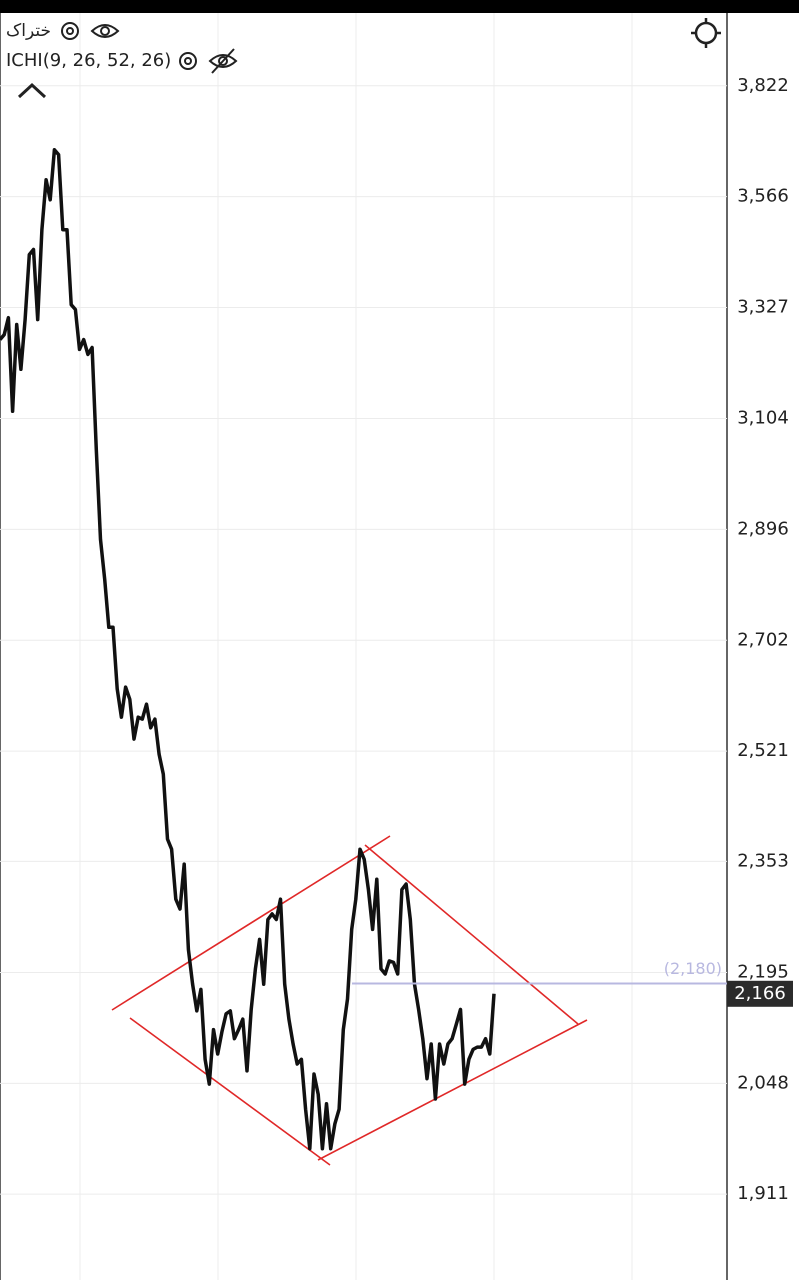 The height and width of the screenshot is (1284, 799). I want to click on collapse-button, so click(32, 90).